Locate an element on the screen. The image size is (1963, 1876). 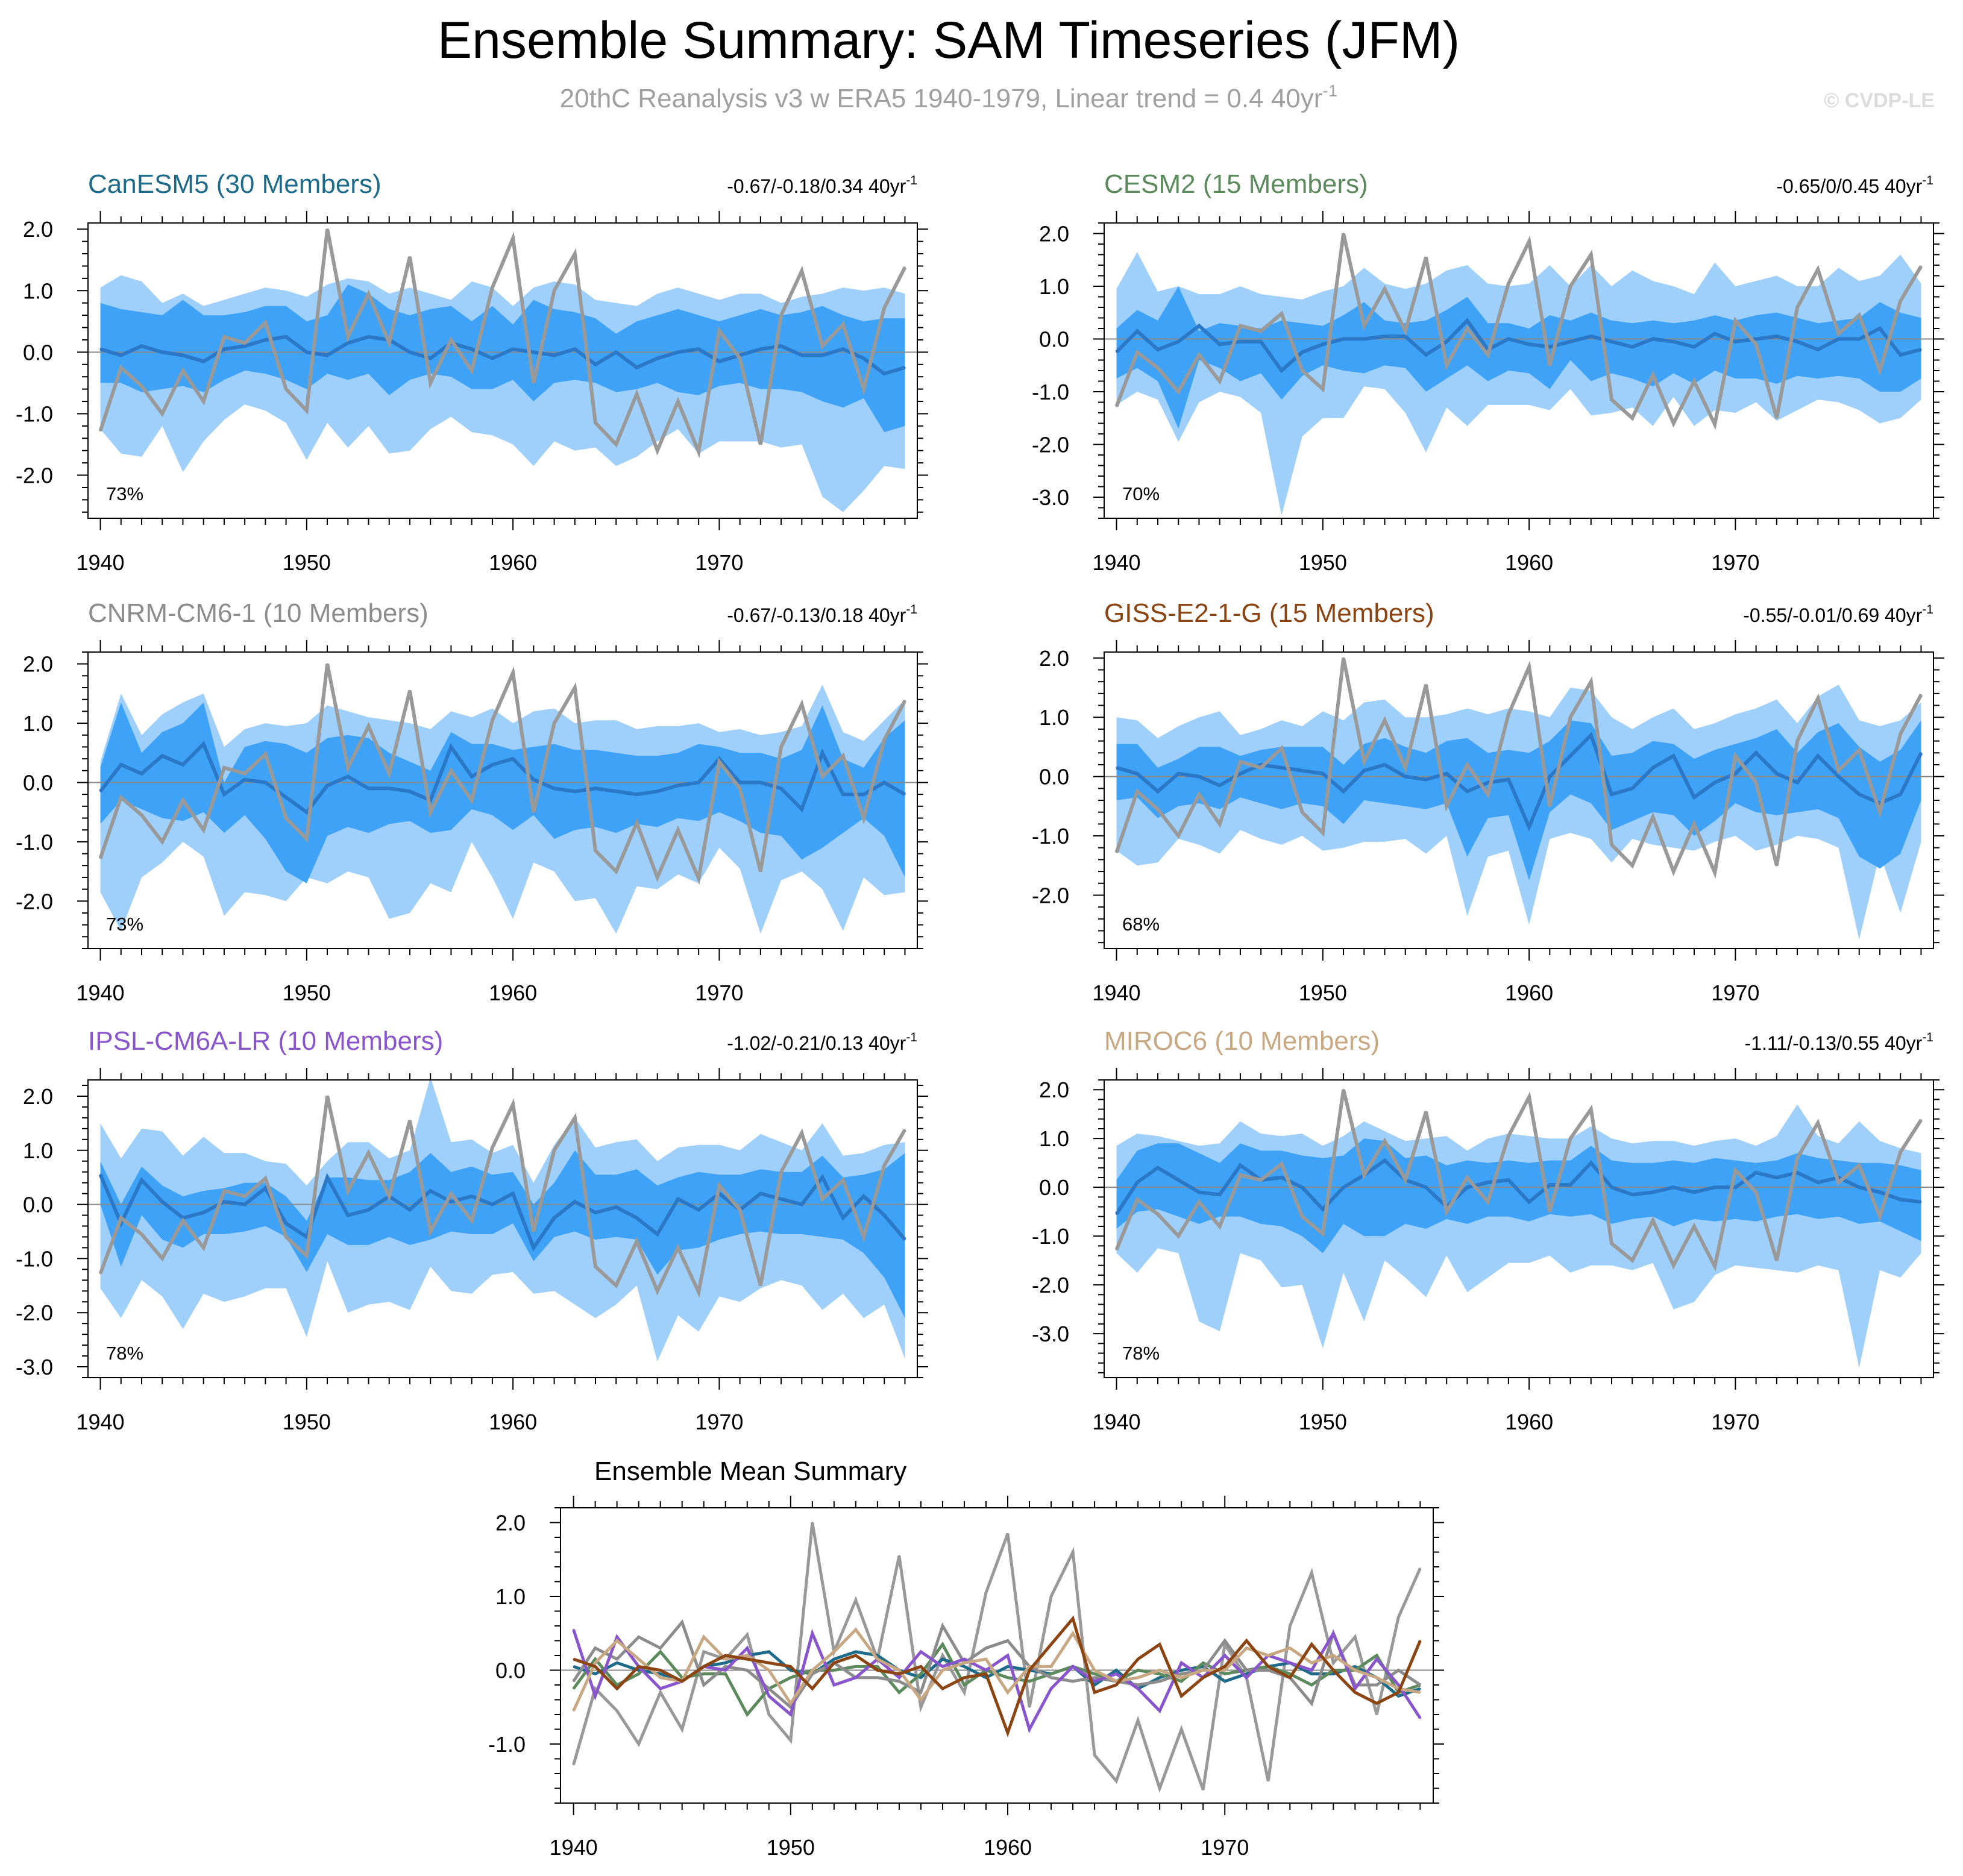
y-tick-label: -2.0 is located at coordinates (1050, 1285).